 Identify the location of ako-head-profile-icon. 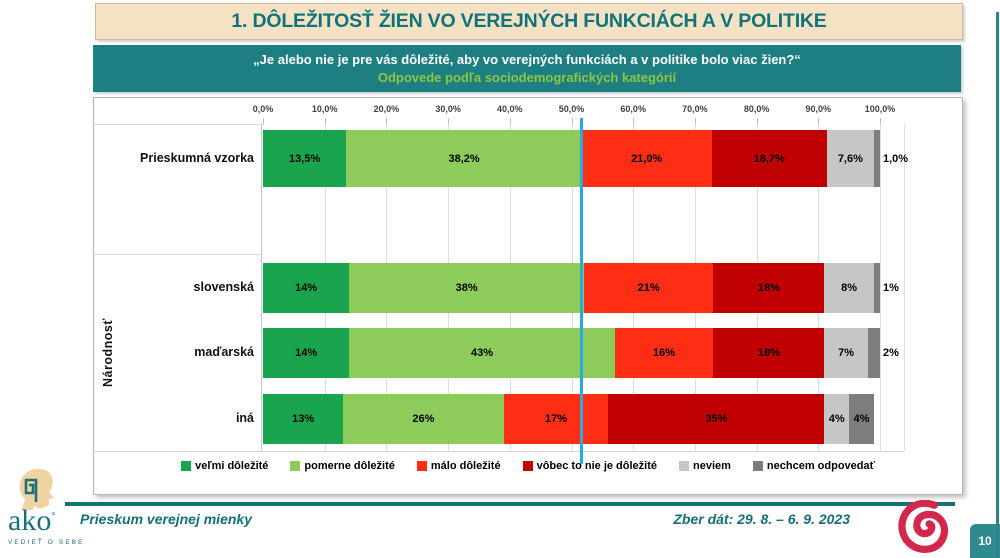
(36, 489).